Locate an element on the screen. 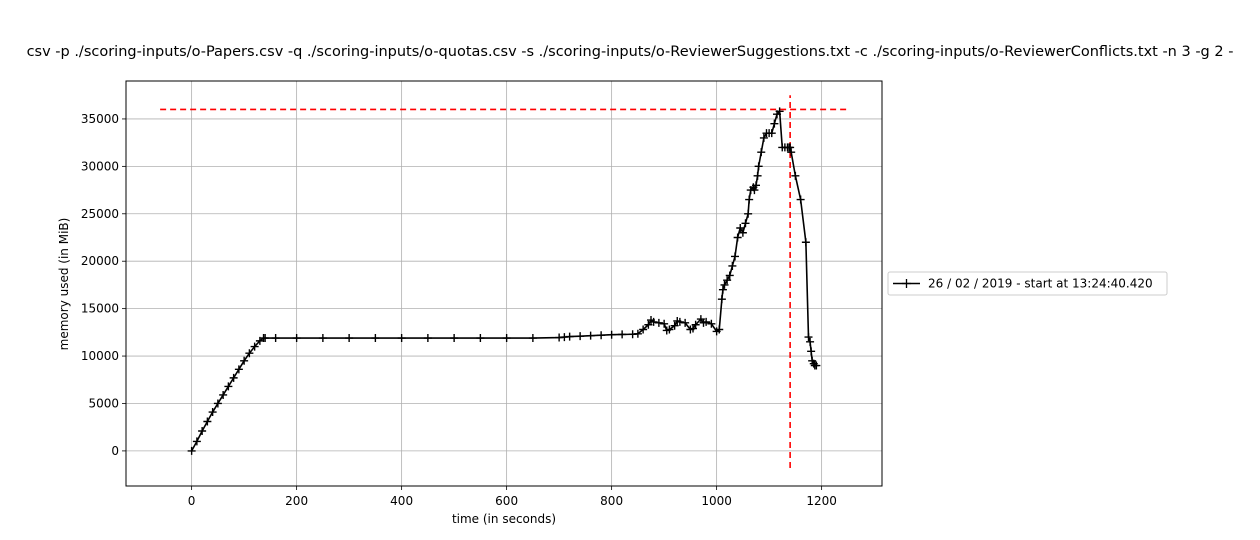  y-tick-label: 5000 is located at coordinates (103, 403).